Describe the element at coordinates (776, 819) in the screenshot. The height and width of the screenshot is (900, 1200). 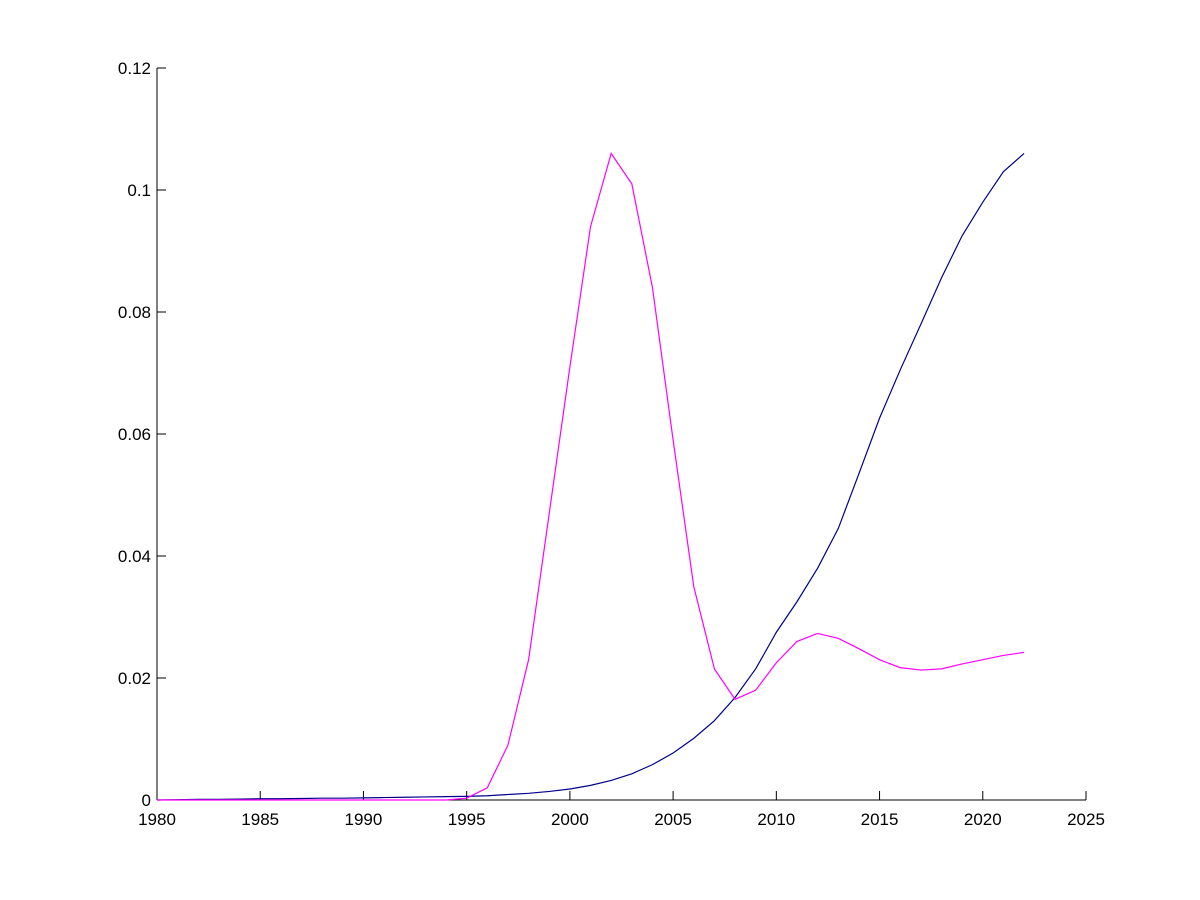
I see `x-tick-label: 2010` at that location.